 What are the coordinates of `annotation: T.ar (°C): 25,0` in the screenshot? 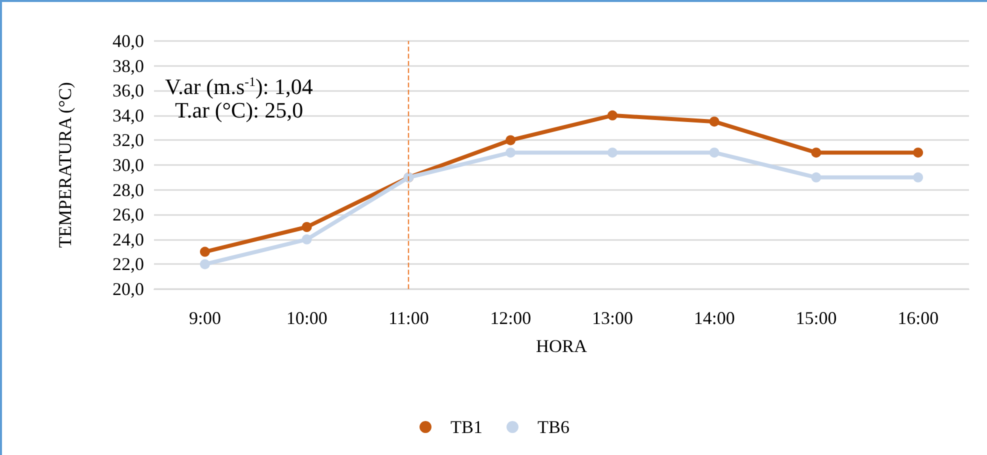 It's located at (239, 110).